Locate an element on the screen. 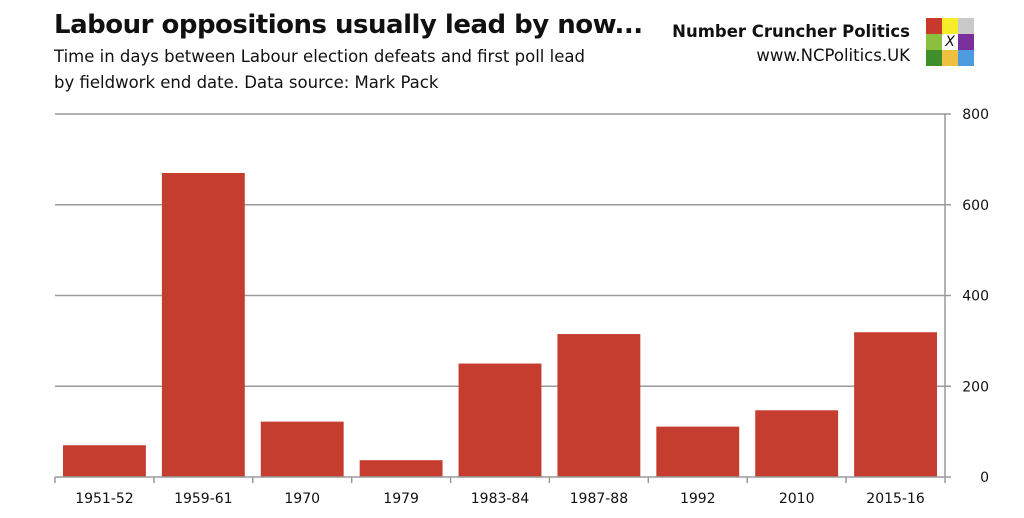  x-tick-label: 1979 is located at coordinates (401, 499).